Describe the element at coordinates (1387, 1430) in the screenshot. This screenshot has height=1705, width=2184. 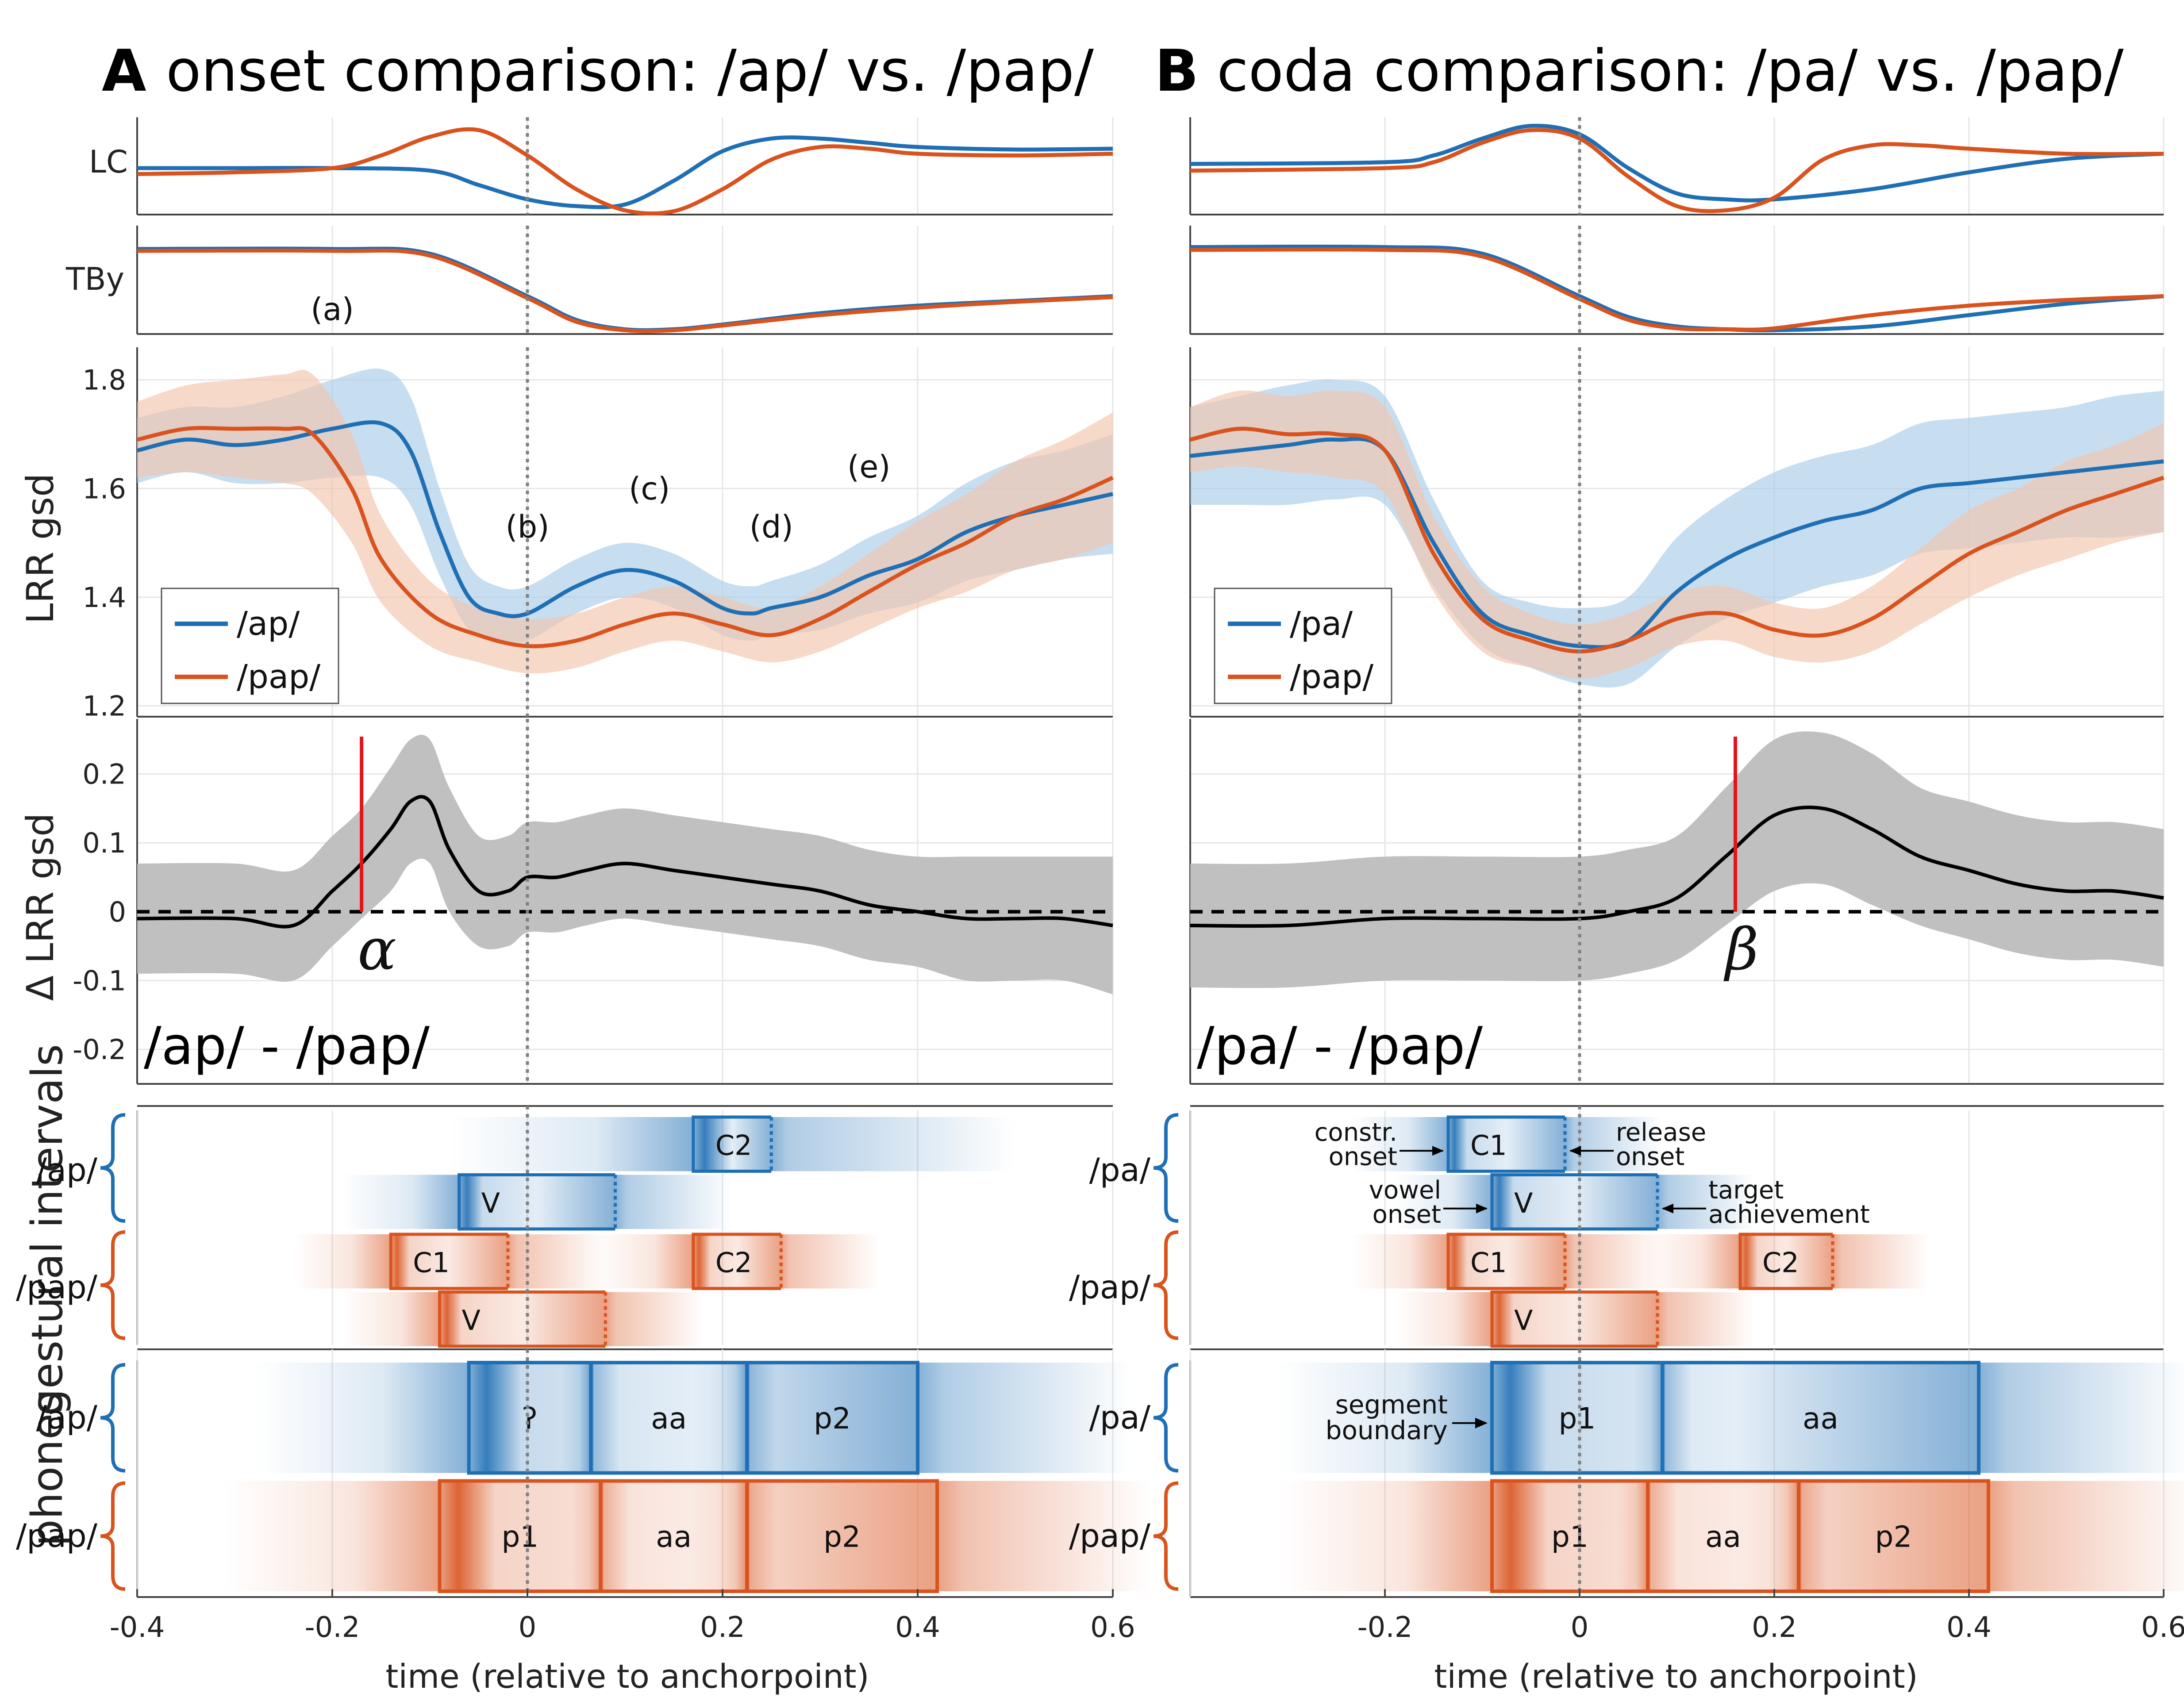
I see `callout-text: boundary` at that location.